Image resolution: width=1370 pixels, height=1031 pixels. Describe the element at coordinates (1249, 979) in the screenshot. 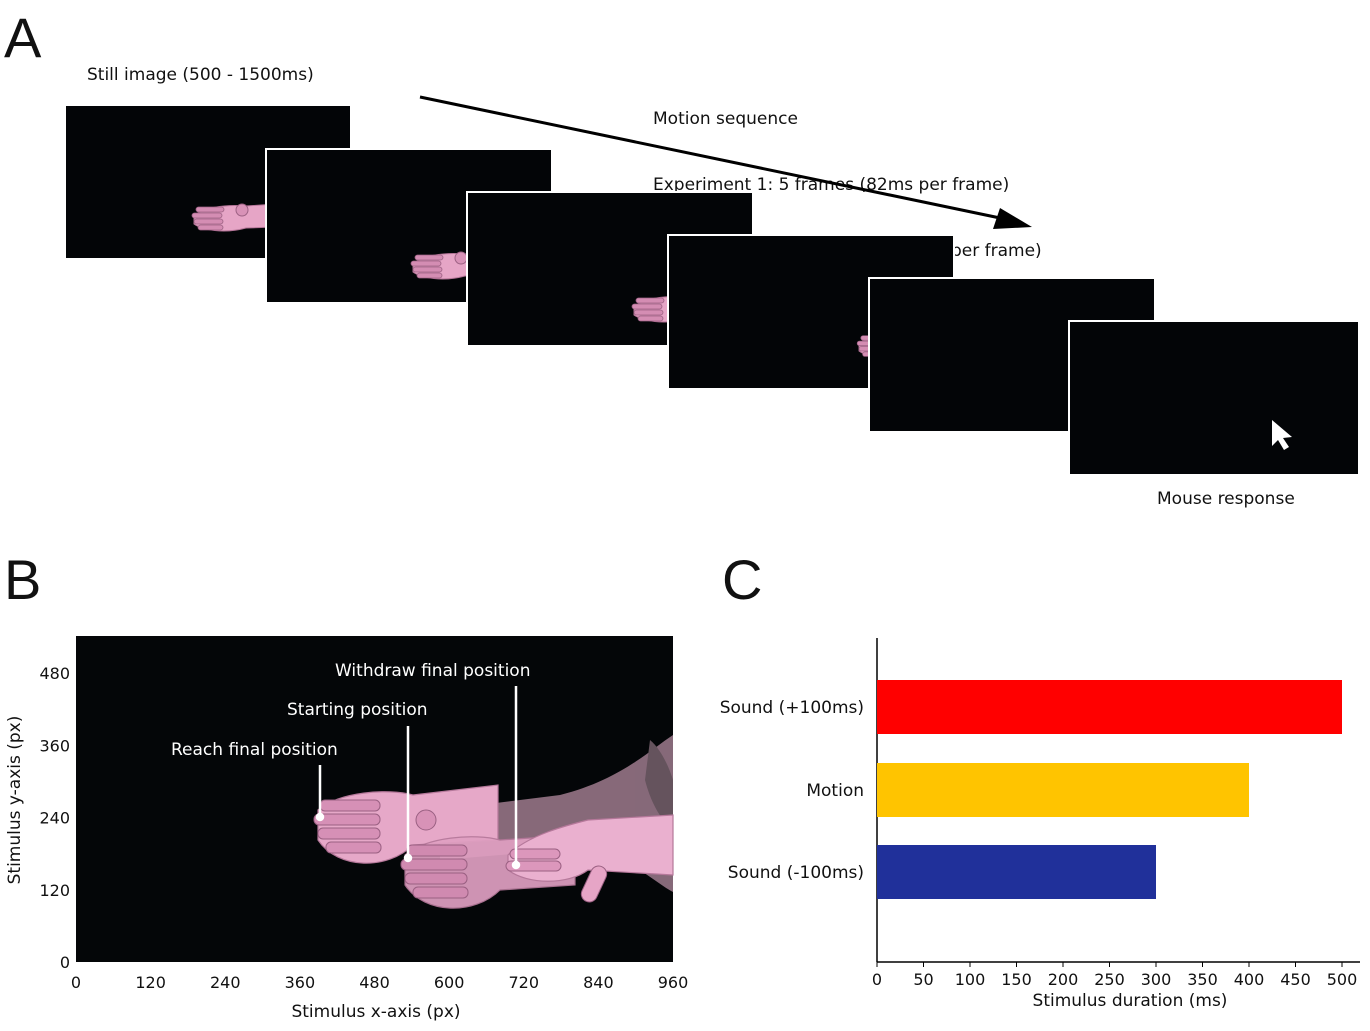

I see `x-tick-label: 400` at that location.